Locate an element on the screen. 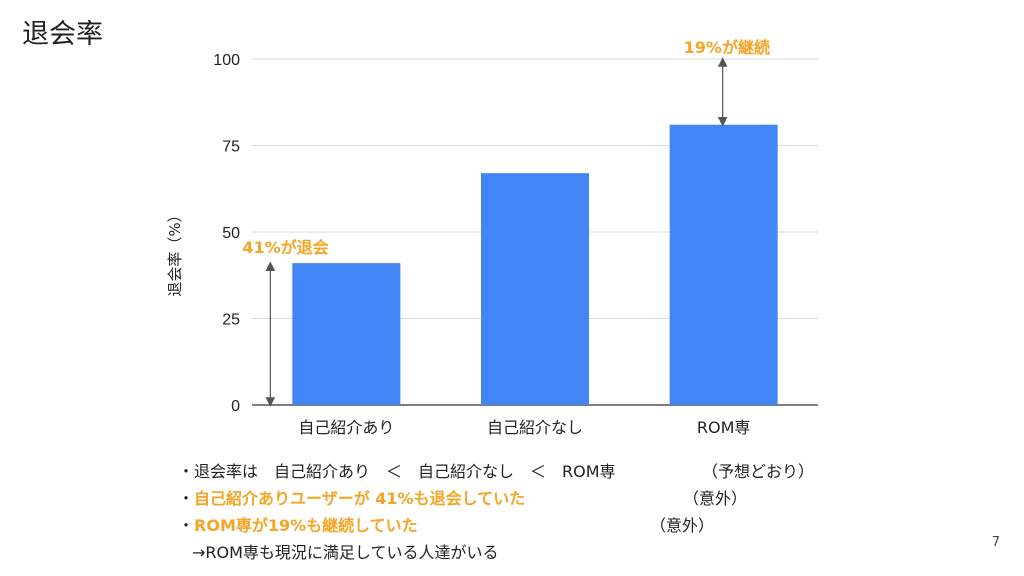  bullet-item: ・退会率は 自己紹介あり ＜ 自己紹介なし ＜ ROM専 （予想どおり） is located at coordinates (496, 471).